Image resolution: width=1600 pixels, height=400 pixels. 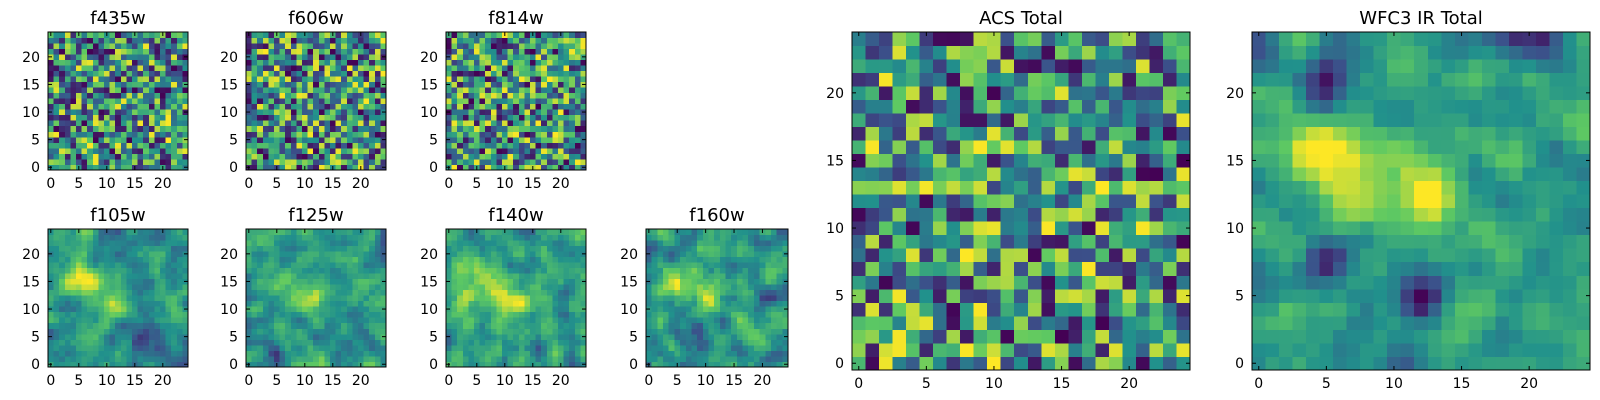 I want to click on heatmap-cells, so click(x=516, y=101).